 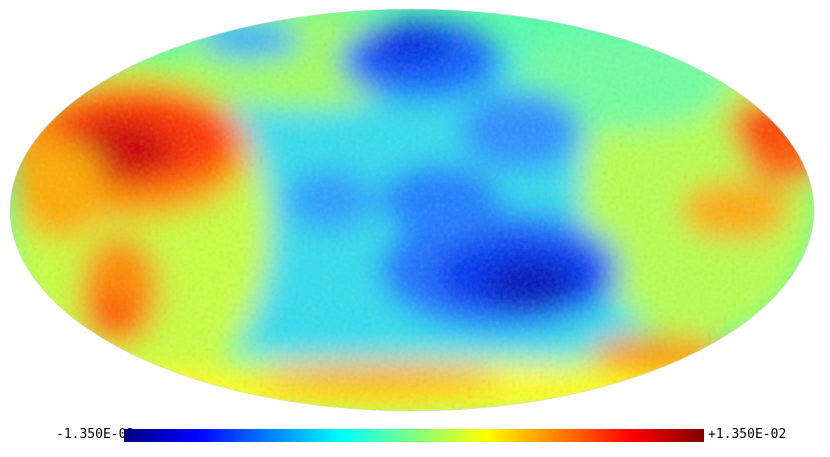 What do you see at coordinates (747, 434) in the screenshot?
I see `colorbar-max-label: +1.350E-02` at bounding box center [747, 434].